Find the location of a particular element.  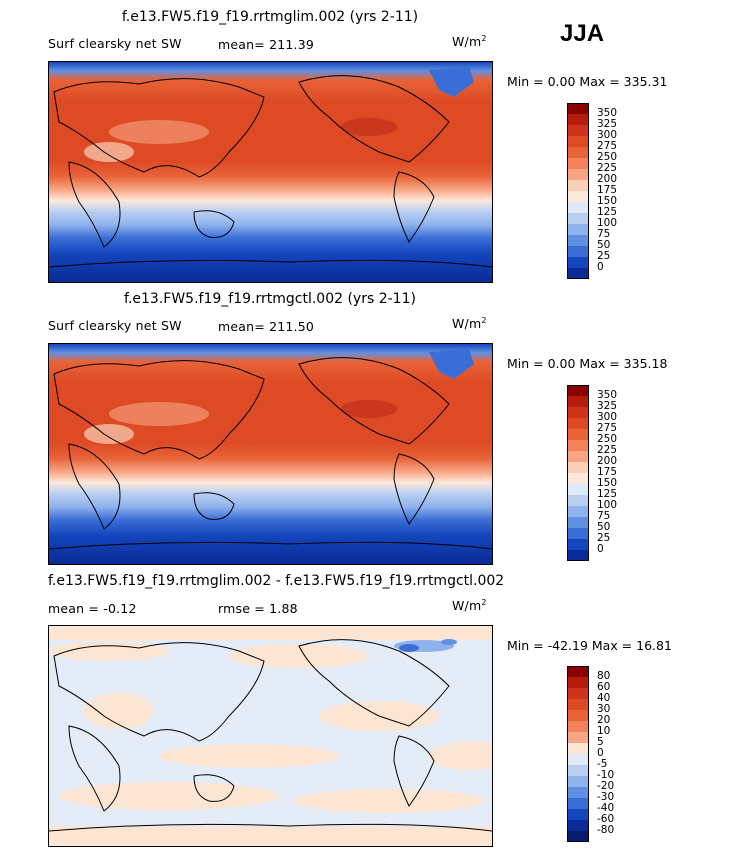

colorbar-tick-label: -60 is located at coordinates (606, 819).